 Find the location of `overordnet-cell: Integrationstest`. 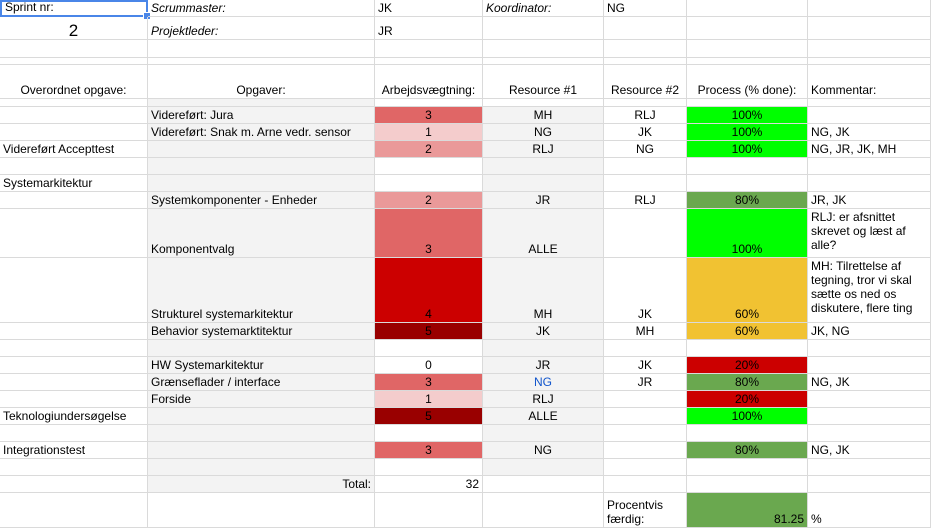

overordnet-cell: Integrationstest is located at coordinates (74, 450).